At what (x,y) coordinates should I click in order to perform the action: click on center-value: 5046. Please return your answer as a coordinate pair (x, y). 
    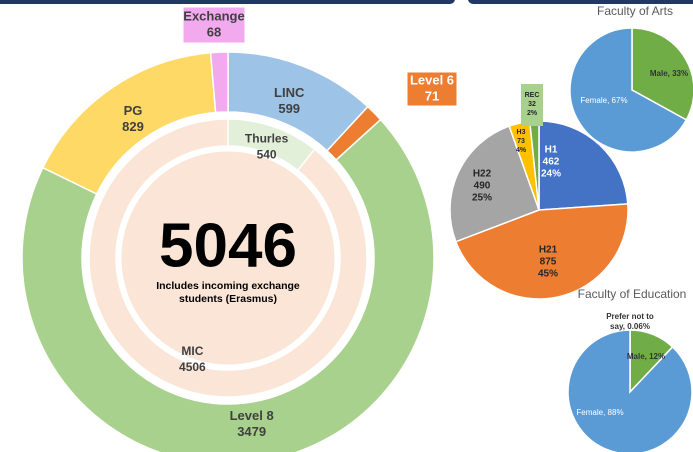
    Looking at the image, I should click on (228, 245).